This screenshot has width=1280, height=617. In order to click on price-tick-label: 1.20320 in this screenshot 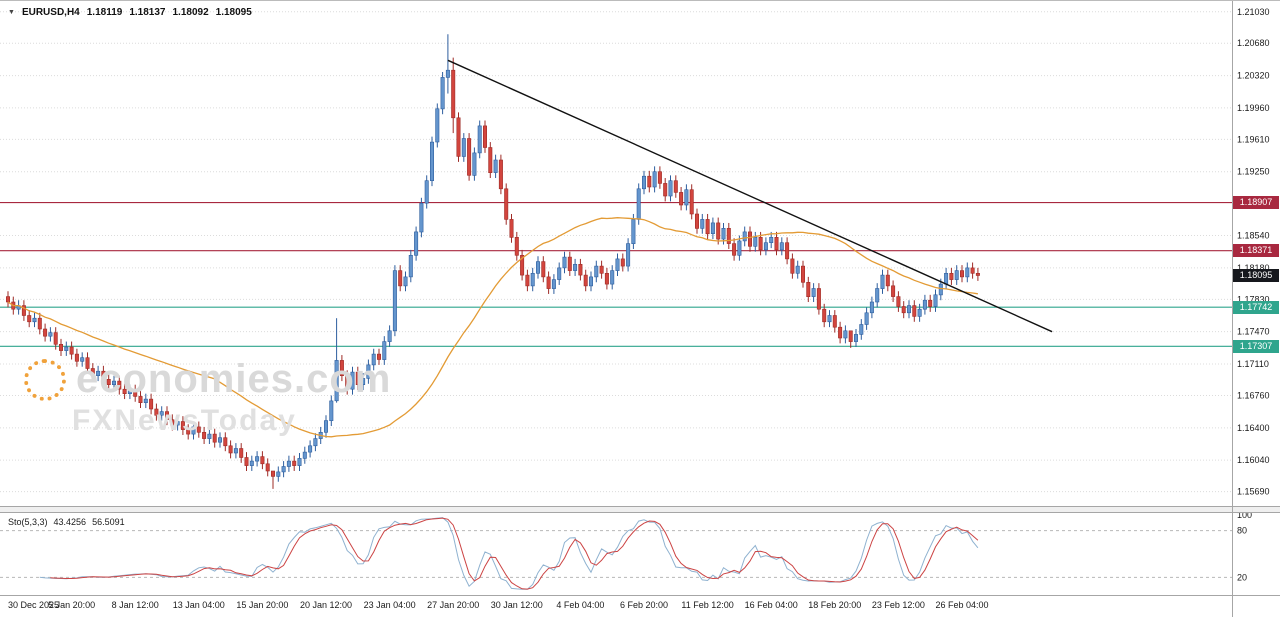, I will do `click(1253, 76)`.